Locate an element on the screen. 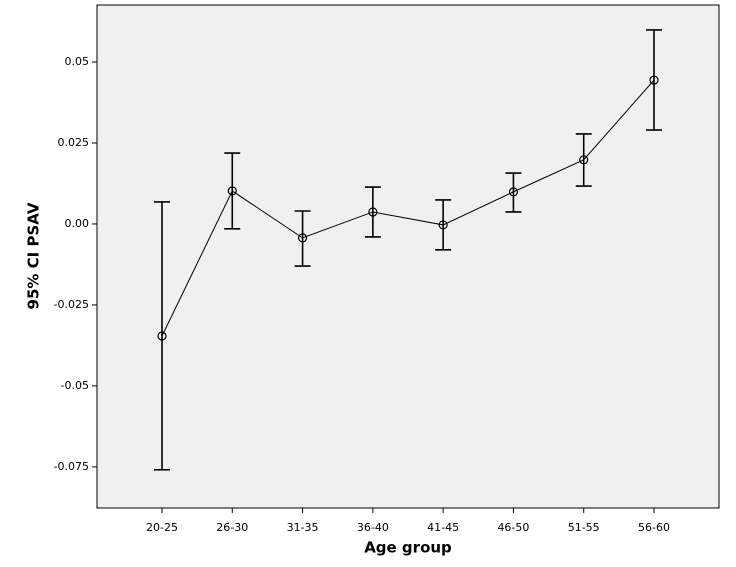 This screenshot has height=567, width=736. y-tick-label: 0.025 is located at coordinates (74, 142).